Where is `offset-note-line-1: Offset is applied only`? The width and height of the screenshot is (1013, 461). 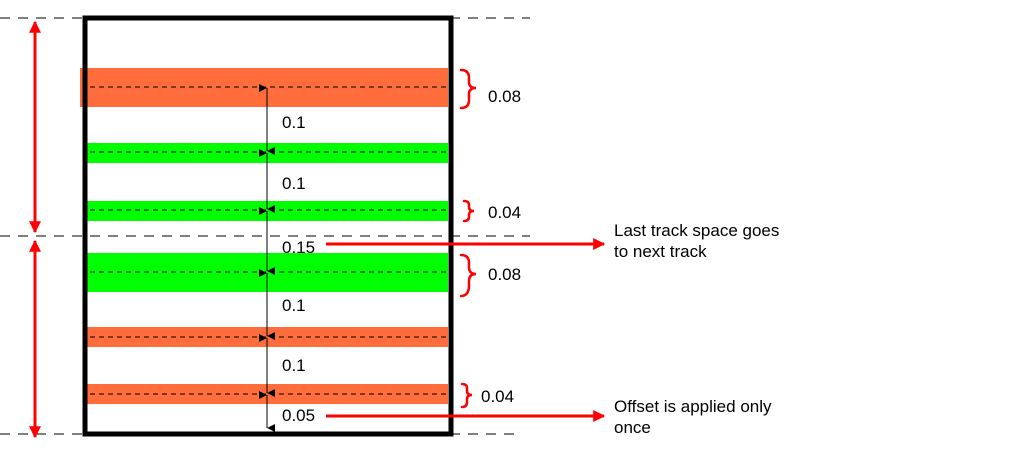
offset-note-line-1: Offset is applied only is located at coordinates (693, 406).